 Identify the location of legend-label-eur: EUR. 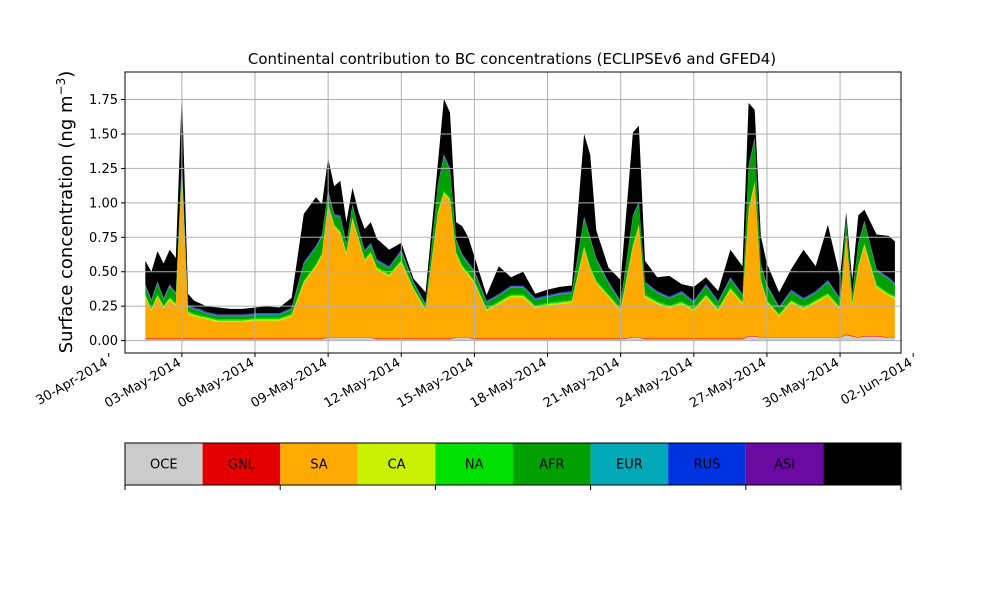
(629, 465).